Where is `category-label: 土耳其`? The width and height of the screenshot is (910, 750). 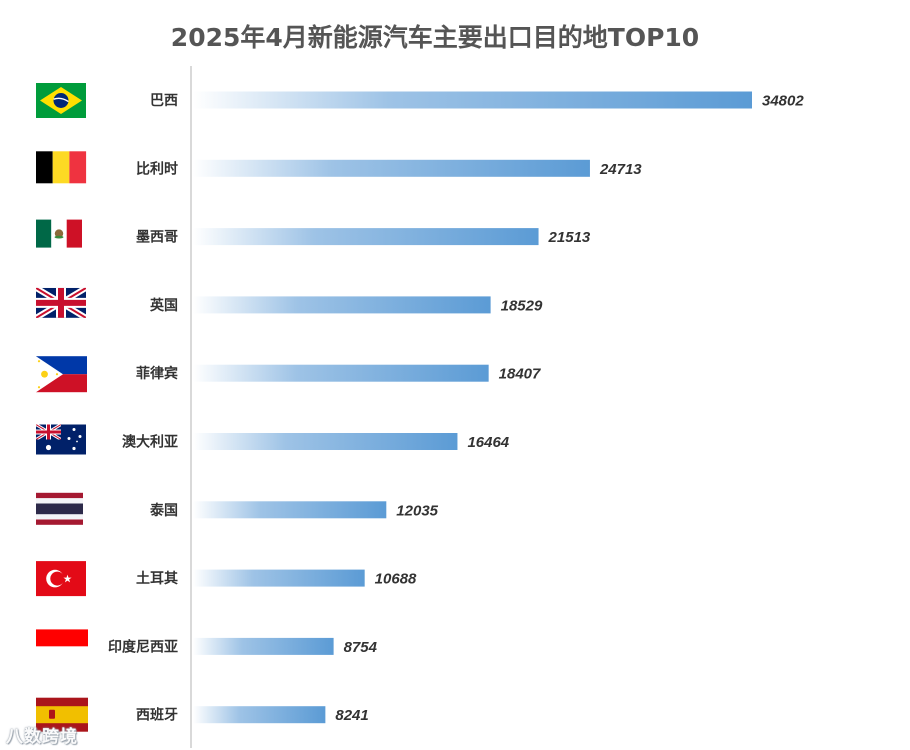 category-label: 土耳其 is located at coordinates (157, 578).